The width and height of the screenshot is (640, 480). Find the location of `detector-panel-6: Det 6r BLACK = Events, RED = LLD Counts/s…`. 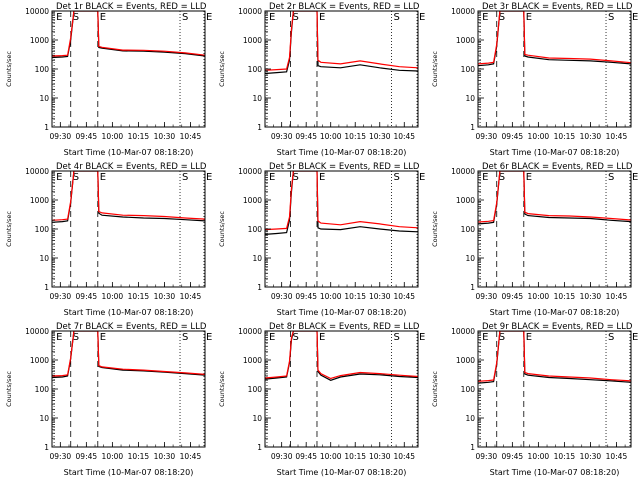

detector-panel-6: Det 6r BLACK = Events, RED = LLD Counts/s… is located at coordinates (534, 239).